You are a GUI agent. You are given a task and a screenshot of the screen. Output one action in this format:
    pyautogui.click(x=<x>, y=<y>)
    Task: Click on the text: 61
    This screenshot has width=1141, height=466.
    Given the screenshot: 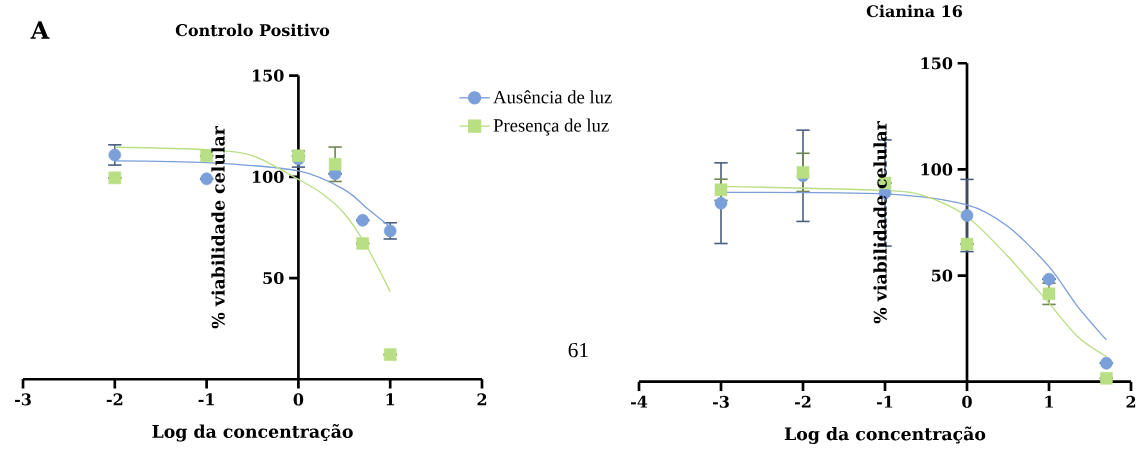 What is the action you would take?
    pyautogui.click(x=578, y=350)
    